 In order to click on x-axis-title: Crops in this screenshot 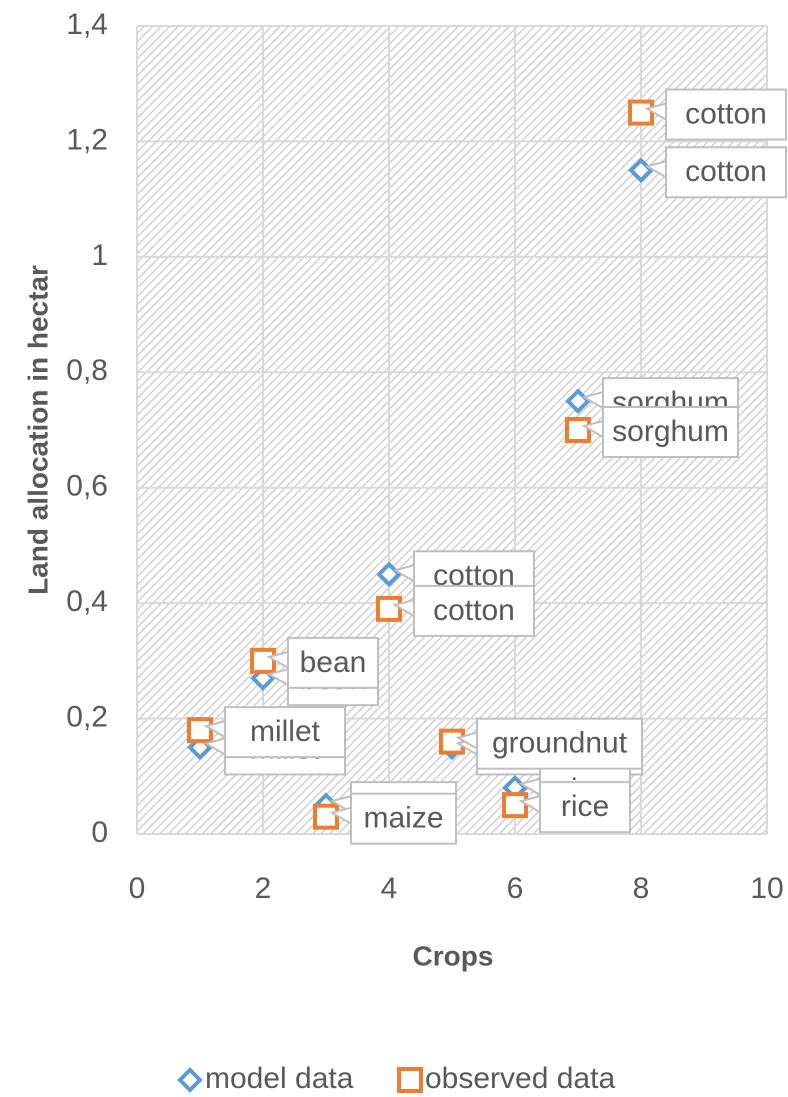, I will do `click(453, 955)`.